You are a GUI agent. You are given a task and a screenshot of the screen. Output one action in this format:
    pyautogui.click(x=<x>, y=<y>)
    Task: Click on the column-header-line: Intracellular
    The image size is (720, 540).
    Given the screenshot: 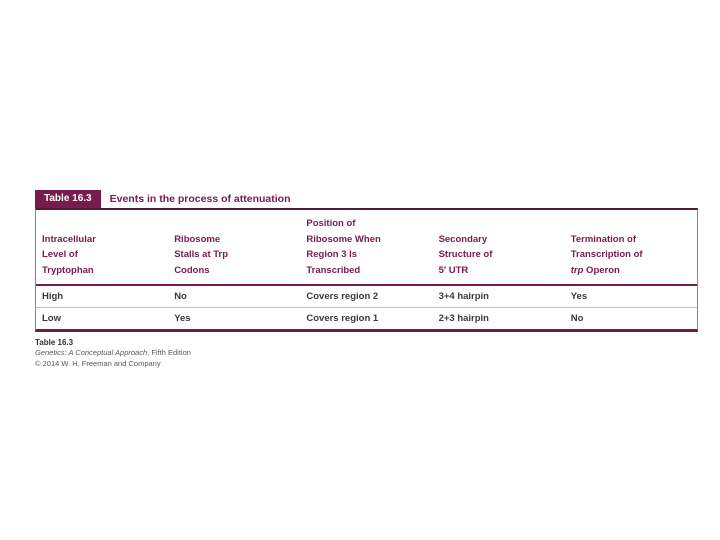 What is the action you would take?
    pyautogui.click(x=69, y=239)
    